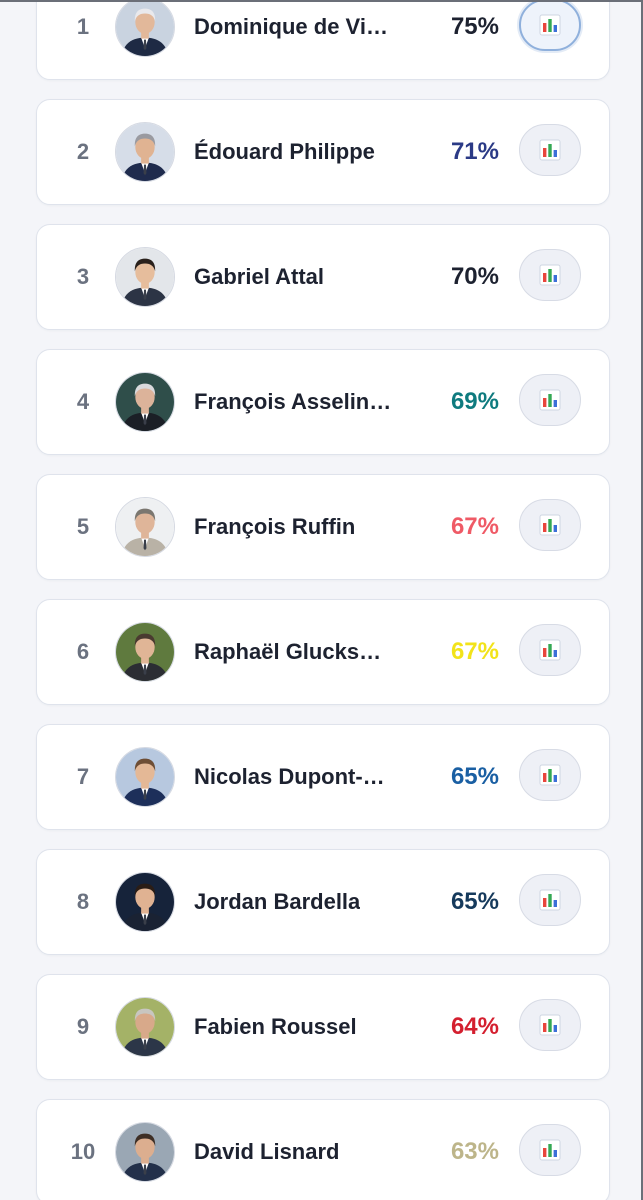 The image size is (643, 1200). What do you see at coordinates (83, 901) in the screenshot?
I see `rank-number: 8` at bounding box center [83, 901].